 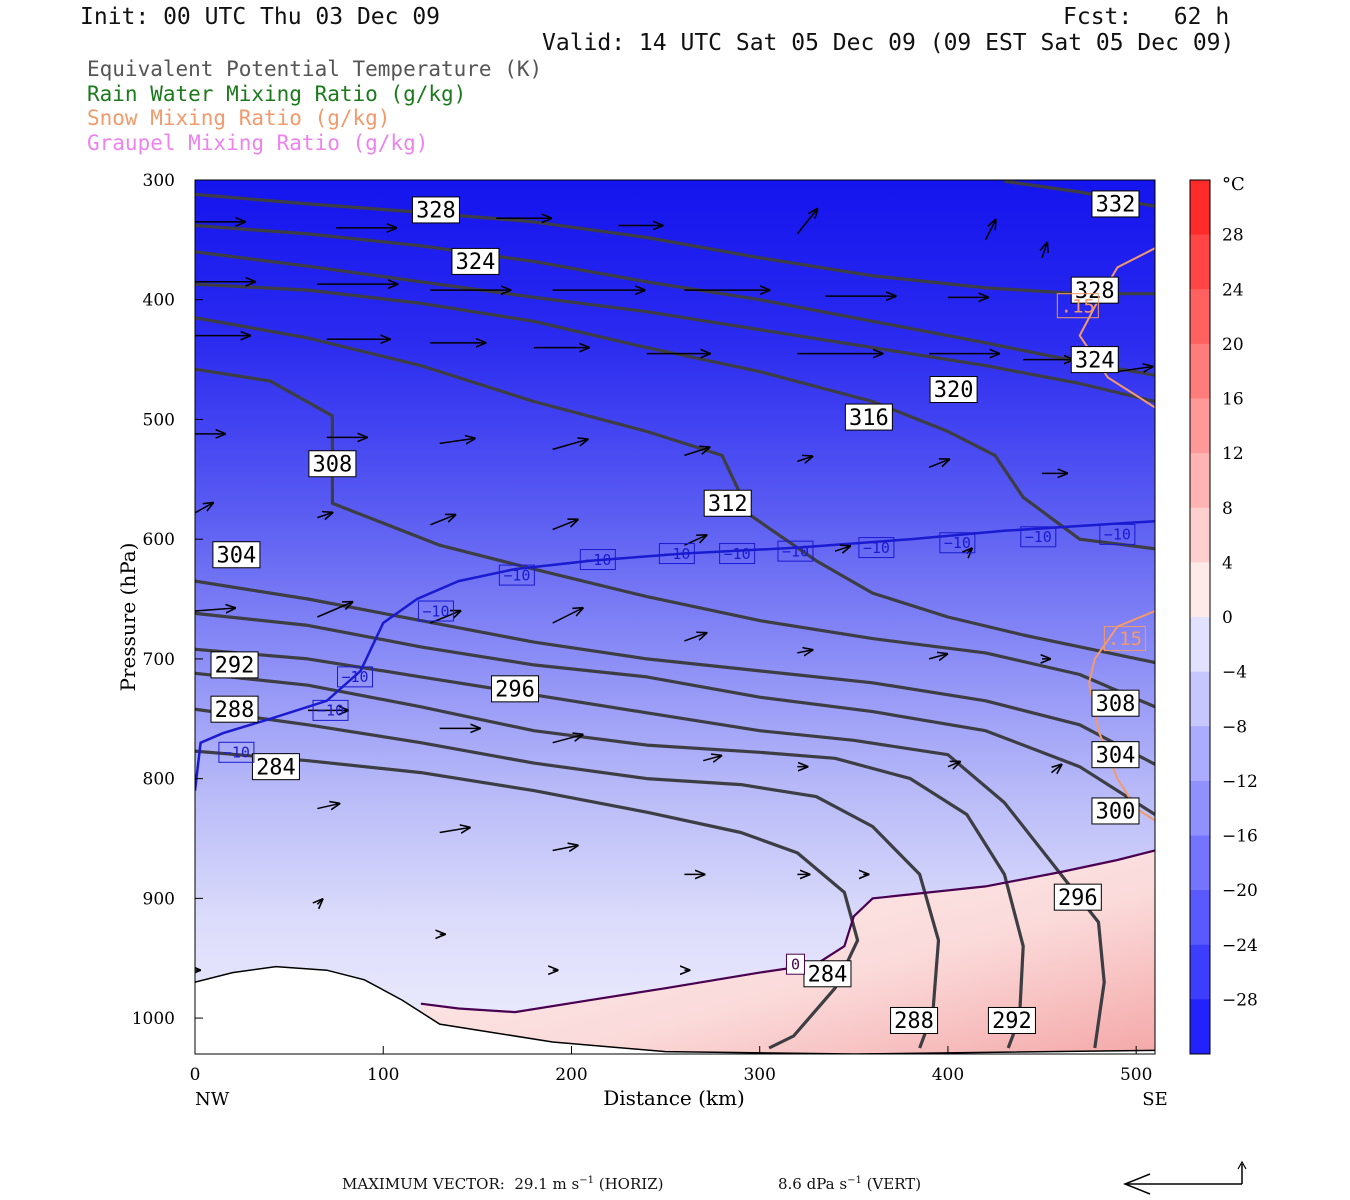 I want to click on theta-e-label: 312, so click(x=727, y=503).